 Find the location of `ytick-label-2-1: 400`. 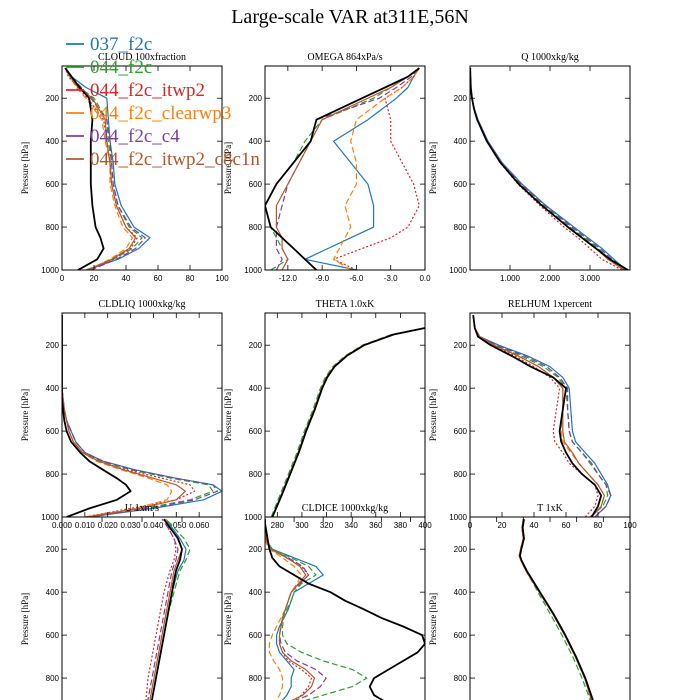

ytick-label-2-1: 400 is located at coordinates (461, 141).